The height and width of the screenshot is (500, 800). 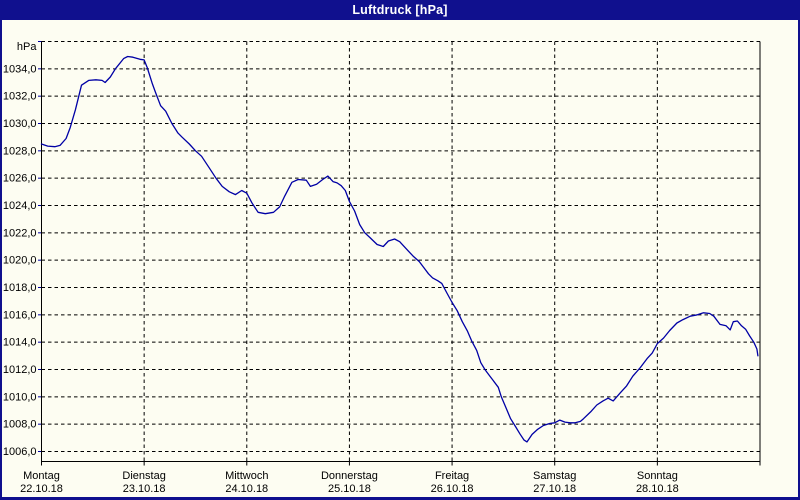 What do you see at coordinates (20, 397) in the screenshot?
I see `y-axis-label: 1010,0` at bounding box center [20, 397].